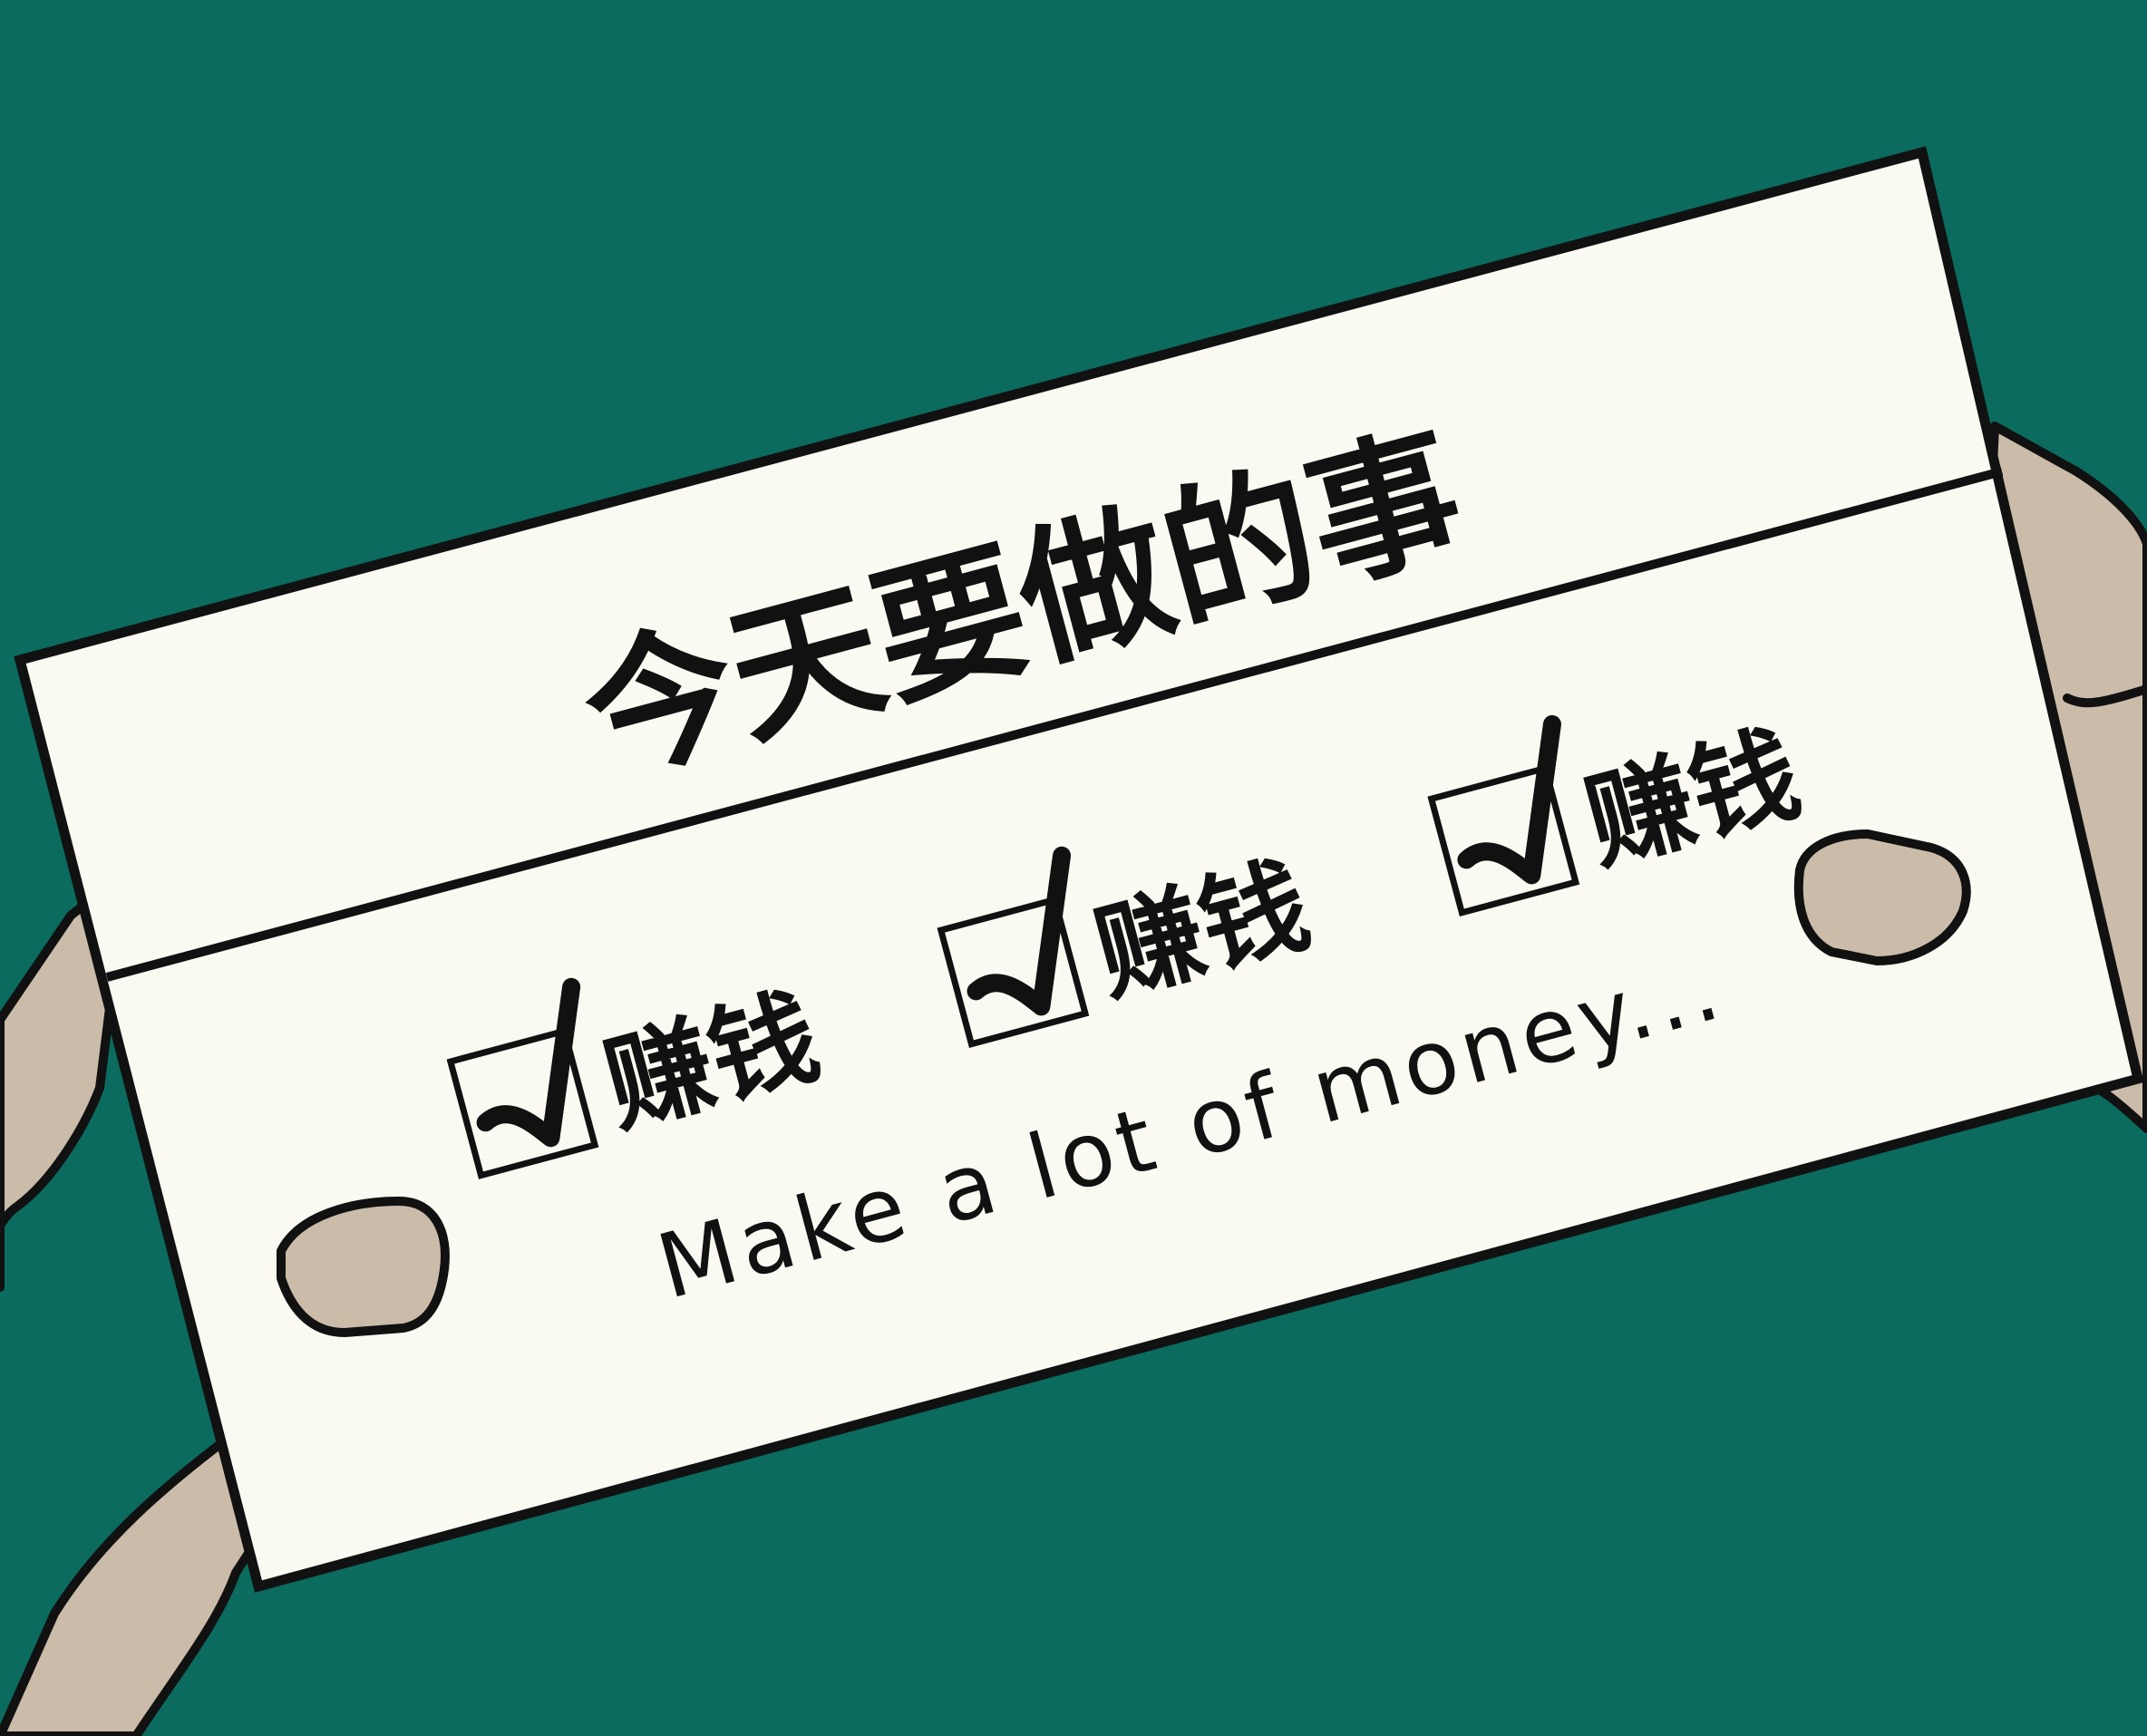  Describe the element at coordinates (363, 1267) in the screenshot. I see `left-thumb` at that location.